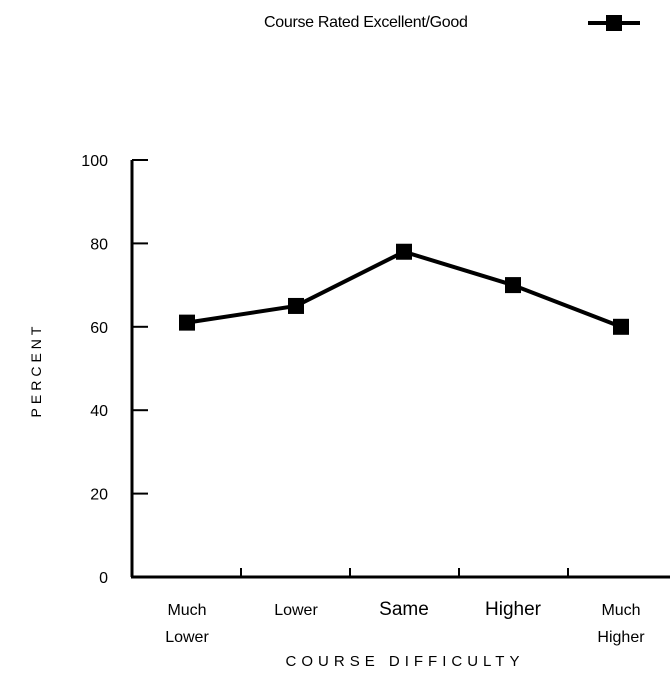  Describe the element at coordinates (405, 661) in the screenshot. I see `x-axis-label: COURSE DIFFICULTY` at that location.